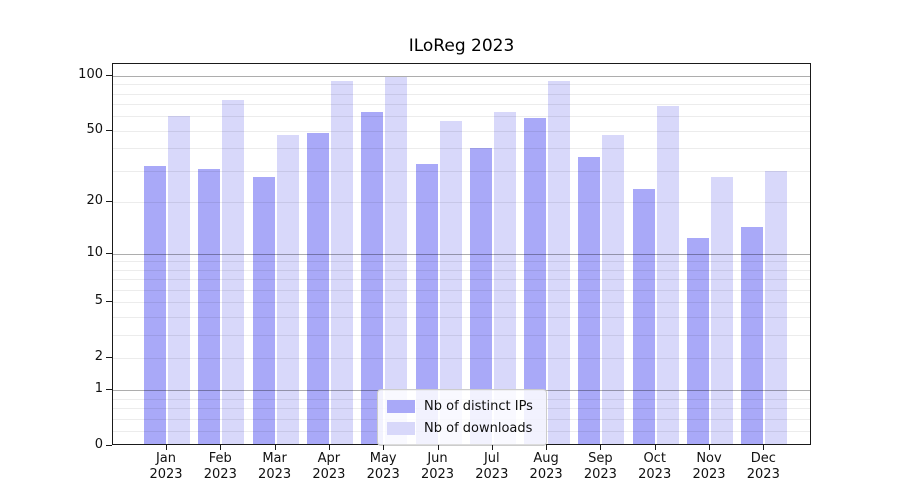 The width and height of the screenshot is (900, 500). I want to click on bar-oct-downloads, so click(667, 274).